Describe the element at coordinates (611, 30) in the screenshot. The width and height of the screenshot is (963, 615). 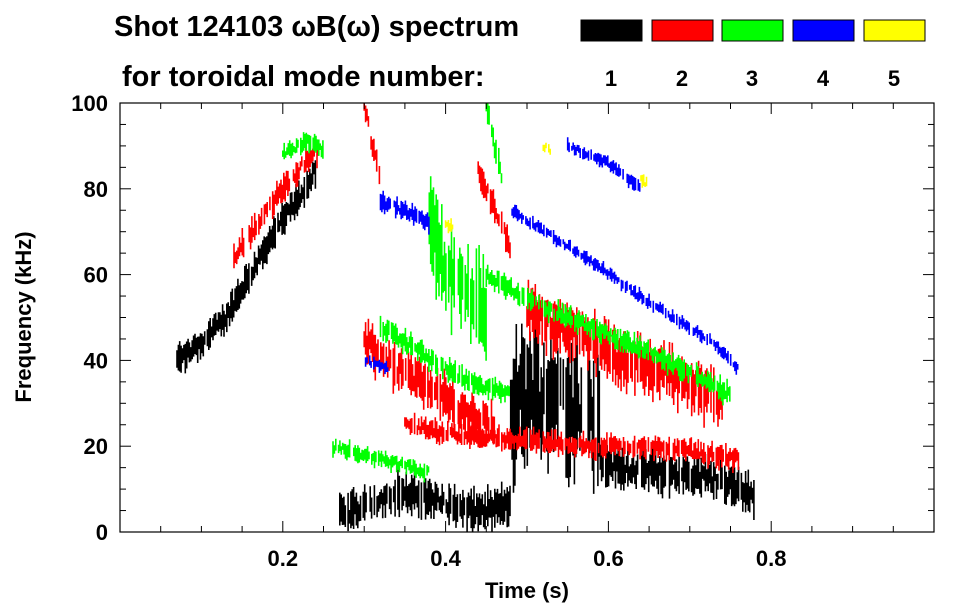
I see `legend-swatch-n1` at that location.